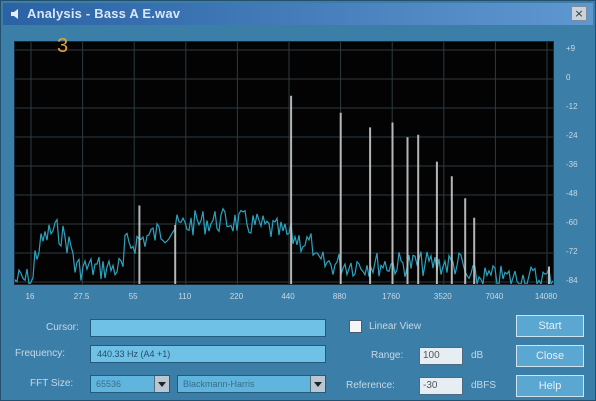 The width and height of the screenshot is (596, 401). I want to click on x-tick-label: 3520, so click(442, 296).